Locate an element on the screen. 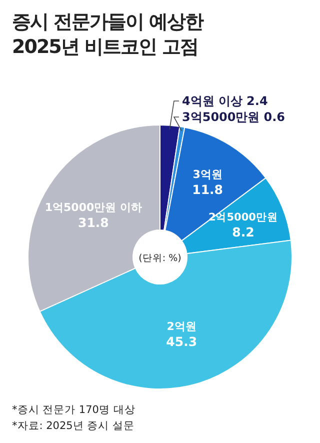 Image resolution: width=320 pixels, height=443 pixels. slice-label: 1억5000만원 이하 is located at coordinates (93, 207).